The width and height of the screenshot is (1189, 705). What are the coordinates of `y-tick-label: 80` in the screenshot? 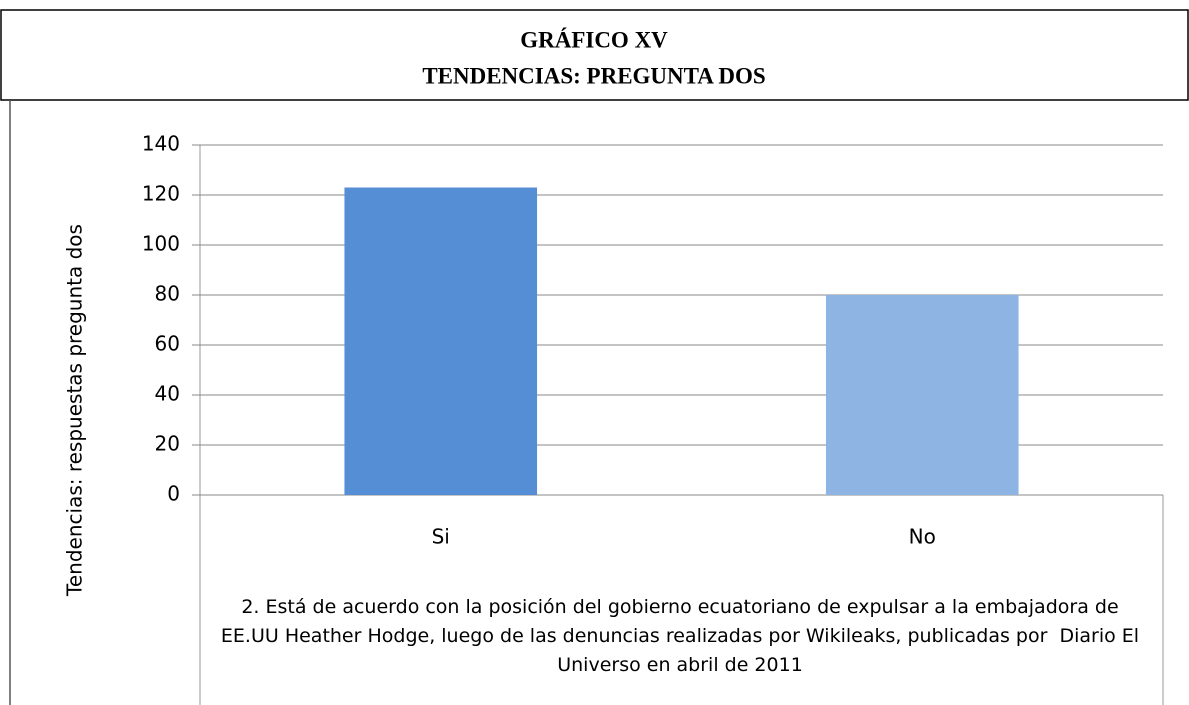 It's located at (167, 294).